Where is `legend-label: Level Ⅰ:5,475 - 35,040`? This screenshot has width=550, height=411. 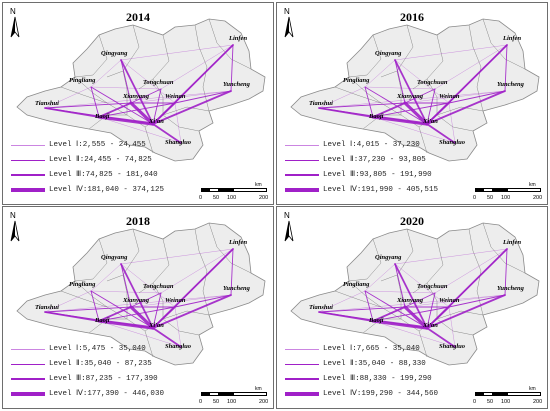
legend-label: Level Ⅰ:5,475 - 35,040 is located at coordinates (97, 349).